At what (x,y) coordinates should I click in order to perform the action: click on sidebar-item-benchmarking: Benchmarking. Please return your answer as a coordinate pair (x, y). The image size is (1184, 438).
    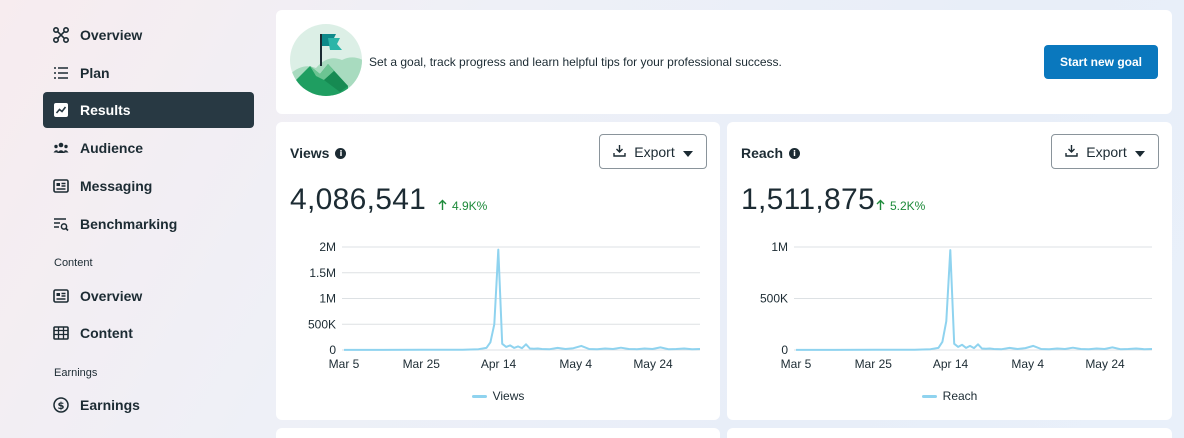
    Looking at the image, I should click on (148, 224).